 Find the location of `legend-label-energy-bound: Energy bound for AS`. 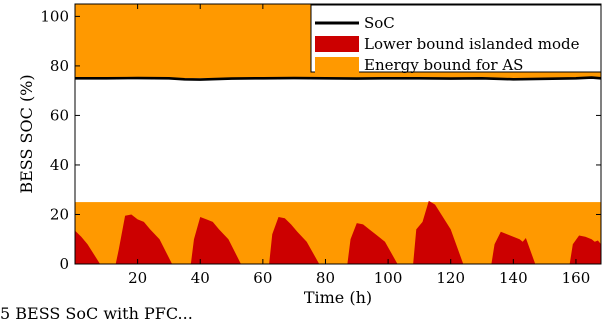

legend-label-energy-bound: Energy bound for AS is located at coordinates (443, 65).